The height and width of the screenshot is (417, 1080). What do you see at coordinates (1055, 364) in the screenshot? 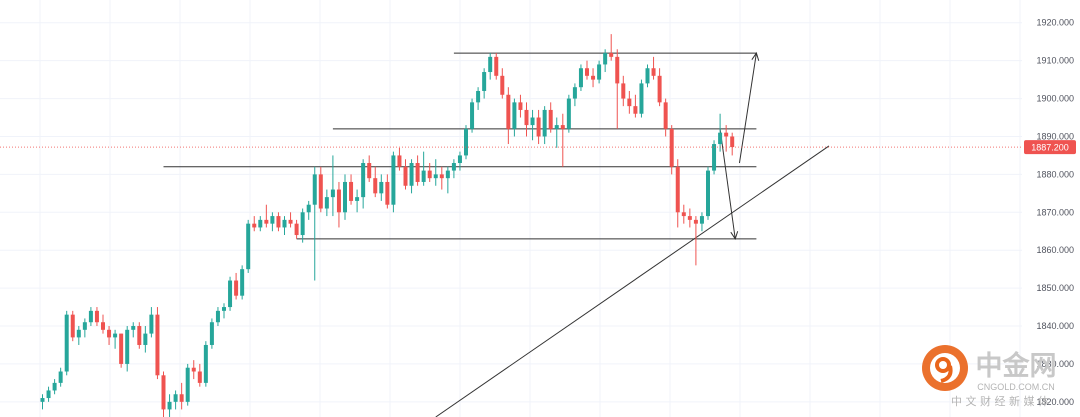
I see `y-tick-label: 1830.000` at bounding box center [1055, 364].